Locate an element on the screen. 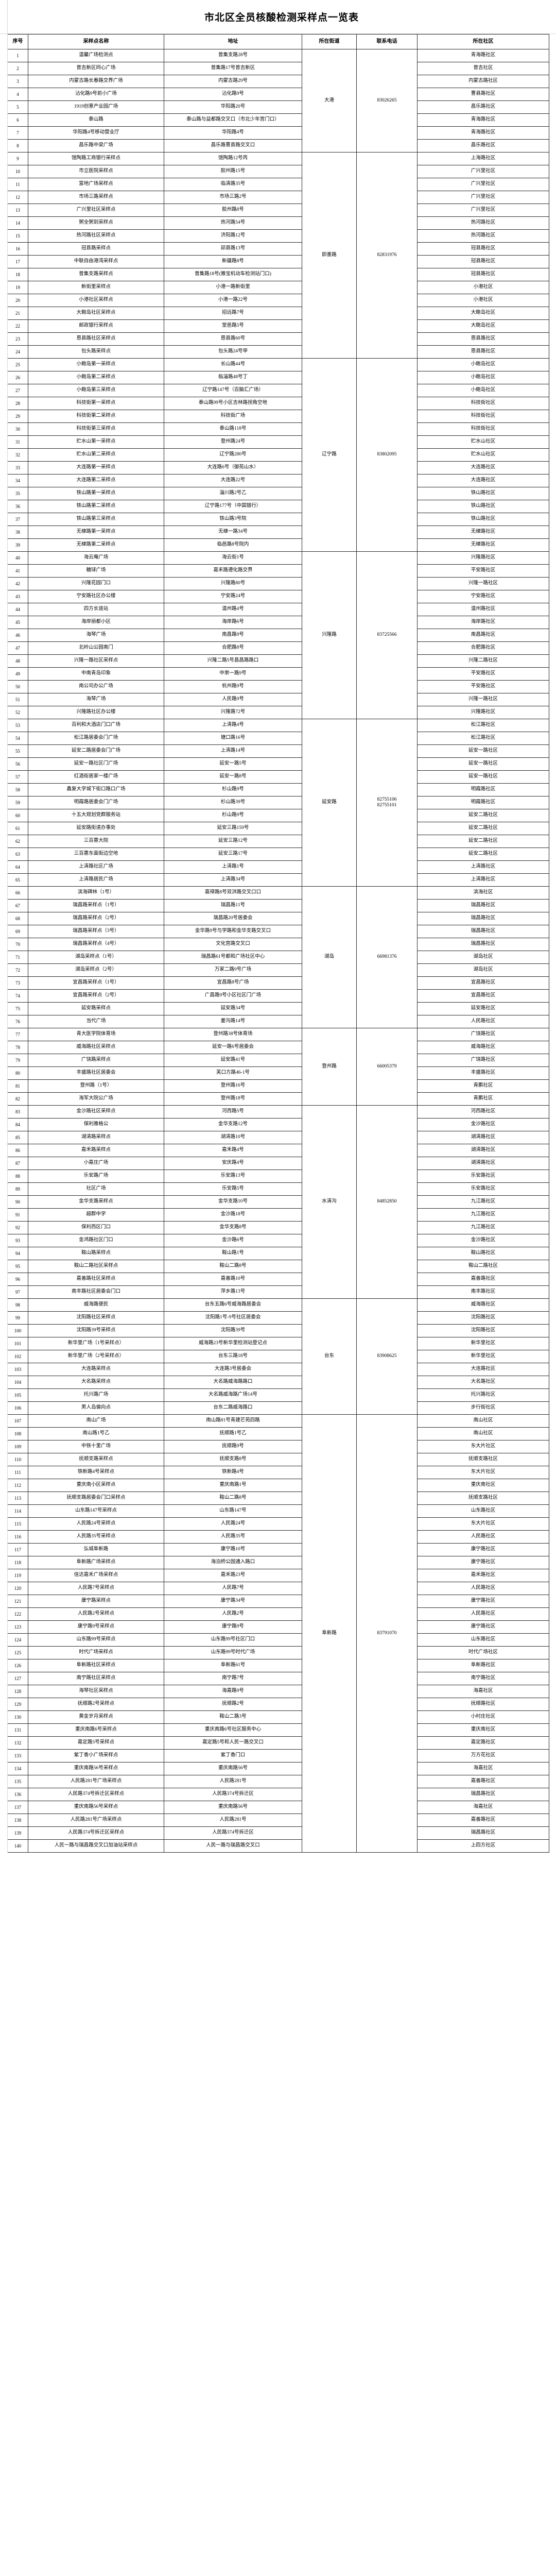 The image size is (556, 2576). cell-no: 41 is located at coordinates (17, 571).